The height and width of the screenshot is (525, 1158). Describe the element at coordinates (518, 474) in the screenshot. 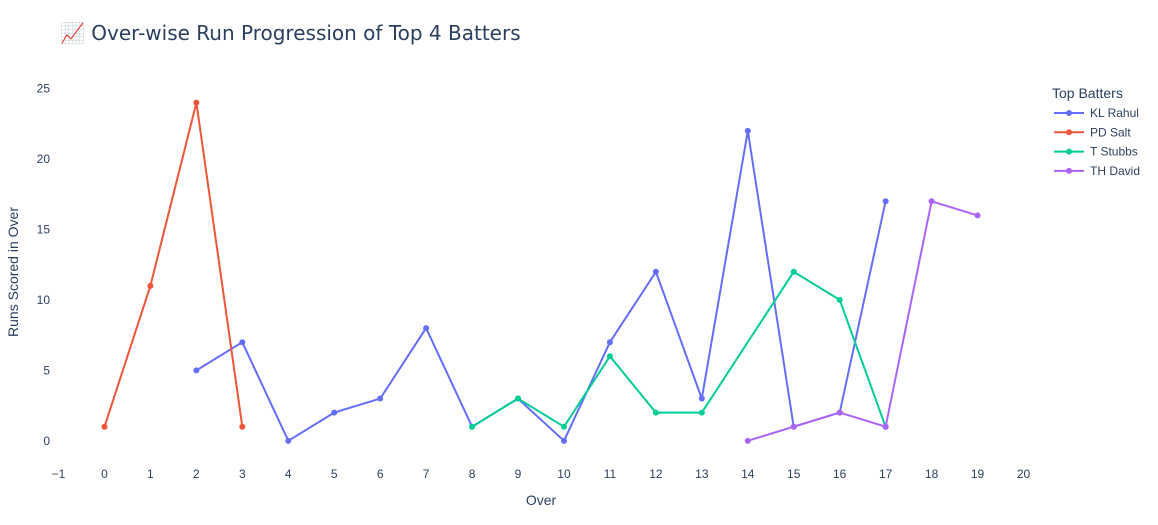

I see `x-tick-label: 9` at that location.